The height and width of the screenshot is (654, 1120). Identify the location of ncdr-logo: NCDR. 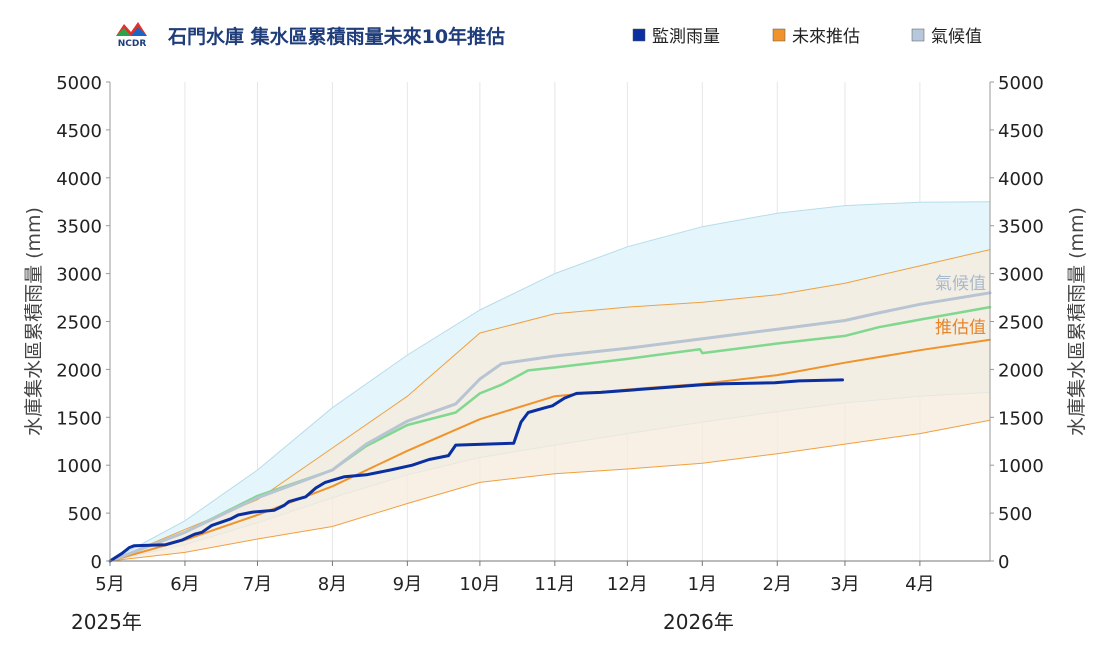
(131, 35).